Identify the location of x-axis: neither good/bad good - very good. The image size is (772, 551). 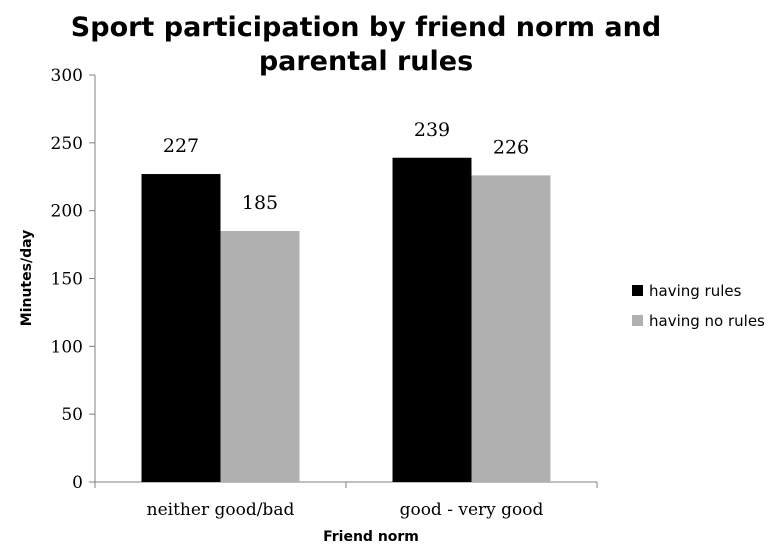
(346, 500).